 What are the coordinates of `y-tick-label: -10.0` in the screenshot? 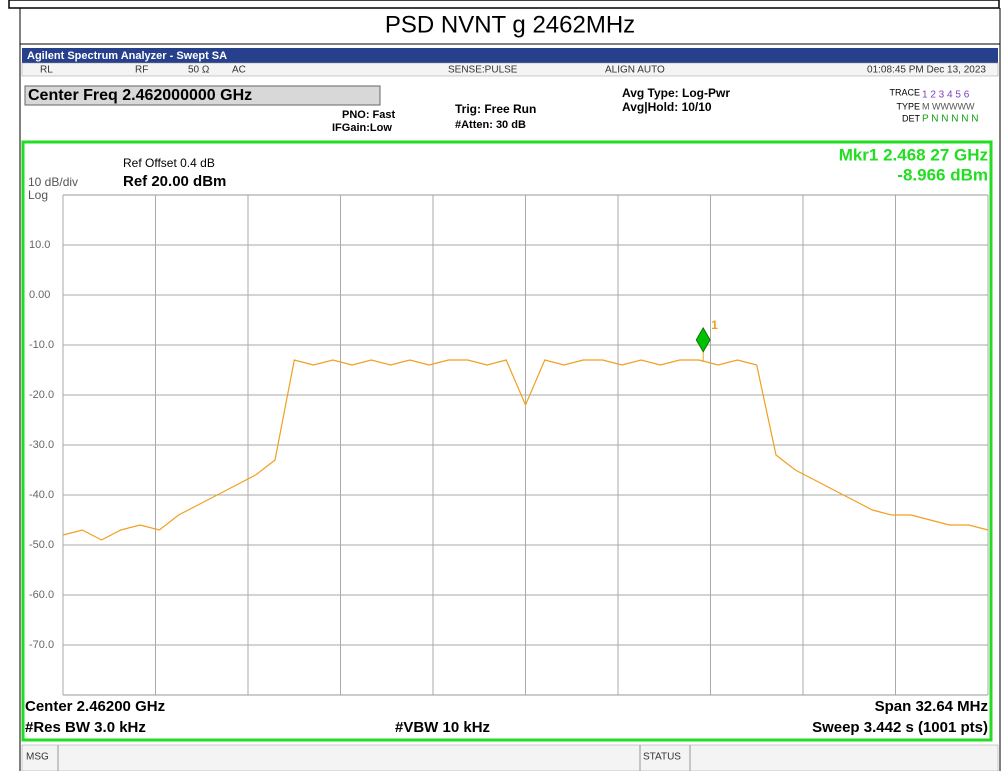 It's located at (41, 345).